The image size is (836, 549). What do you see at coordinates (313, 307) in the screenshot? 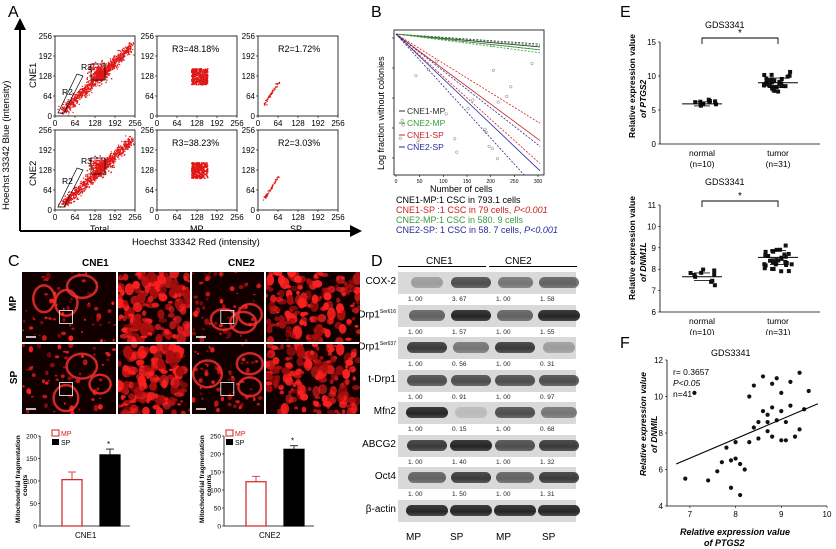
I see `c-image-cne2-mp-zoom` at bounding box center [313, 307].